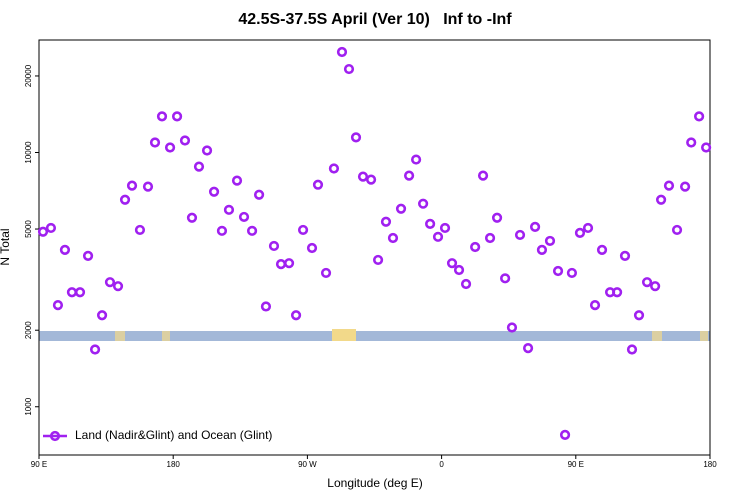 Image resolution: width=750 pixels, height=500 pixels. I want to click on x-axis-label: Longitude (deg E), so click(374, 483).